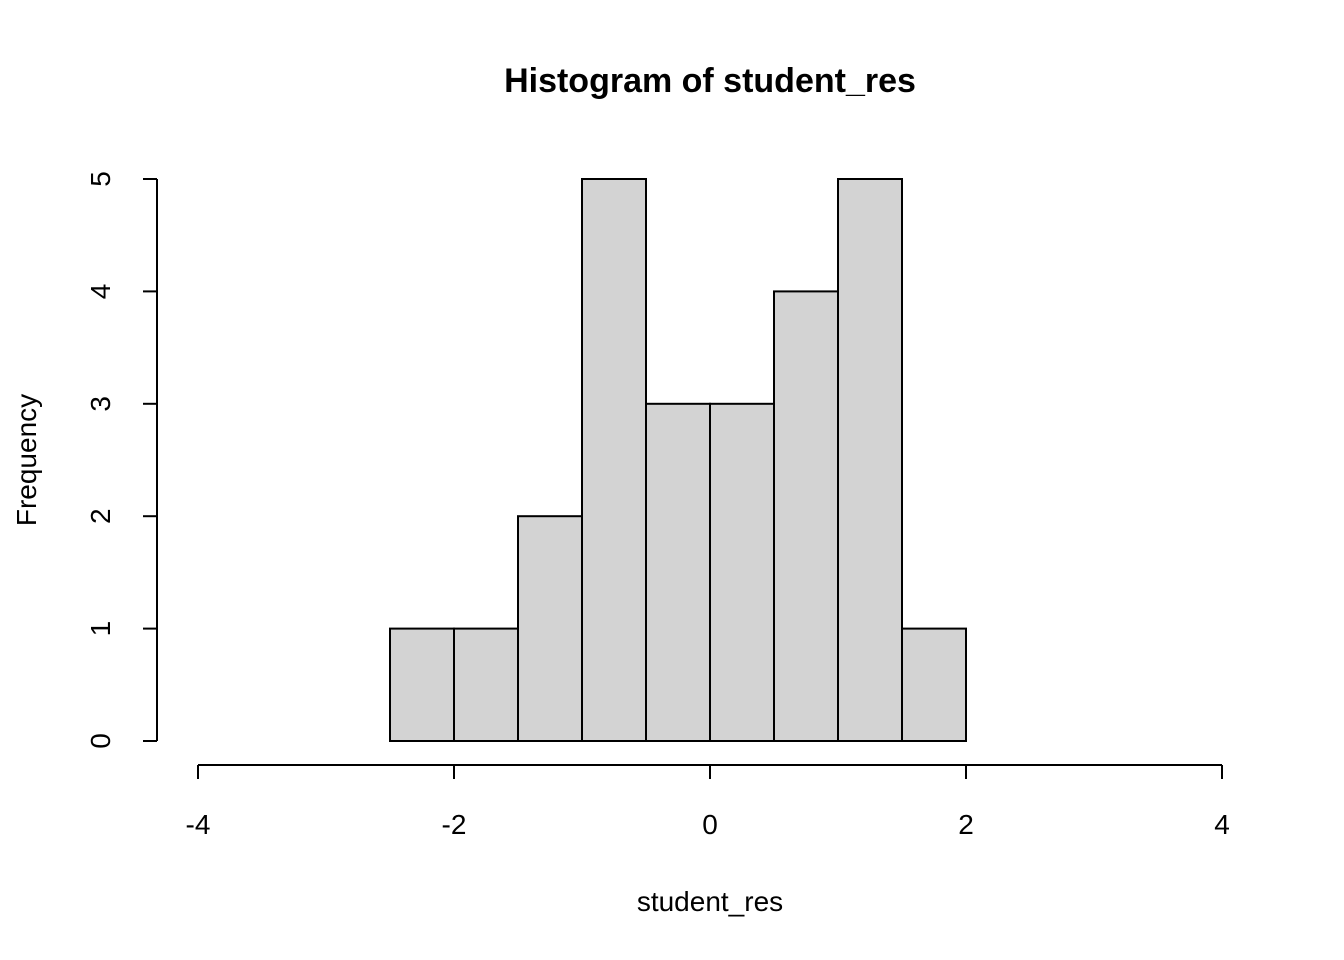 This screenshot has height=960, width=1344. Describe the element at coordinates (454, 824) in the screenshot. I see `x-tick-label: -2` at that location.